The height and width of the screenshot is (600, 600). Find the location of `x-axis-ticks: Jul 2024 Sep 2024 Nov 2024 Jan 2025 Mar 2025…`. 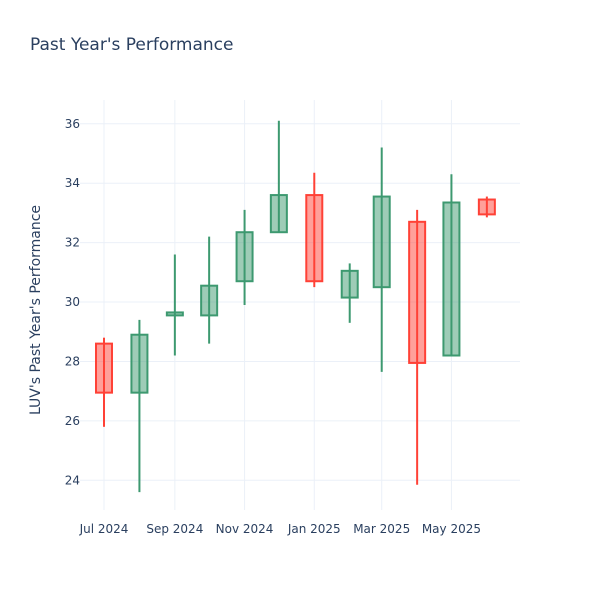

x-axis-ticks: Jul 2024 Sep 2024 Nov 2024 Jan 2025 Mar 2025… is located at coordinates (280, 529).